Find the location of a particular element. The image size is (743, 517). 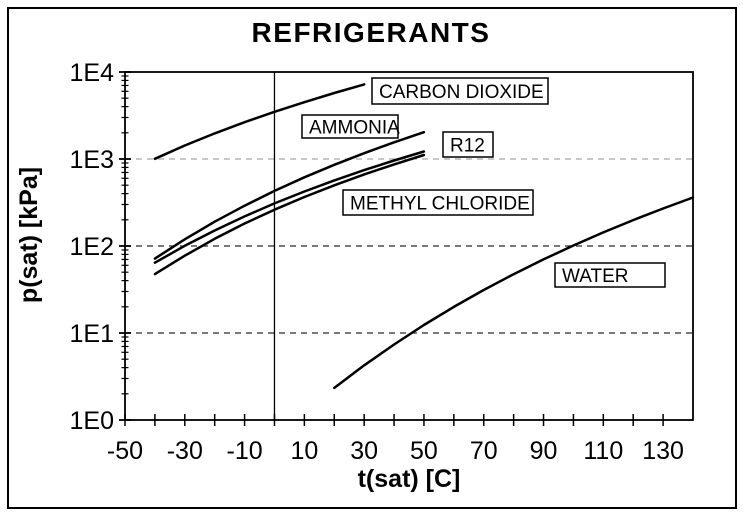

x-tick-label: 130 is located at coordinates (663, 451).